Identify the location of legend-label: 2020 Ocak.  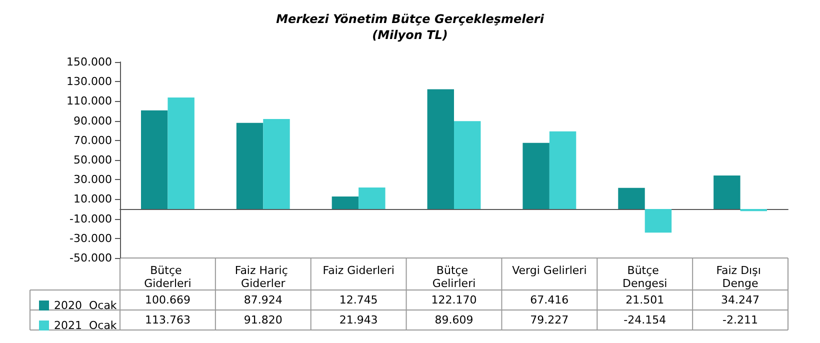
(86, 305).